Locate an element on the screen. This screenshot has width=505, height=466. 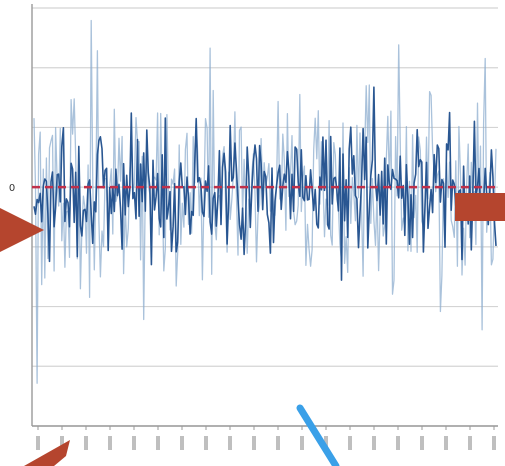
y-tick-label: 0 is located at coordinates (12, 188).